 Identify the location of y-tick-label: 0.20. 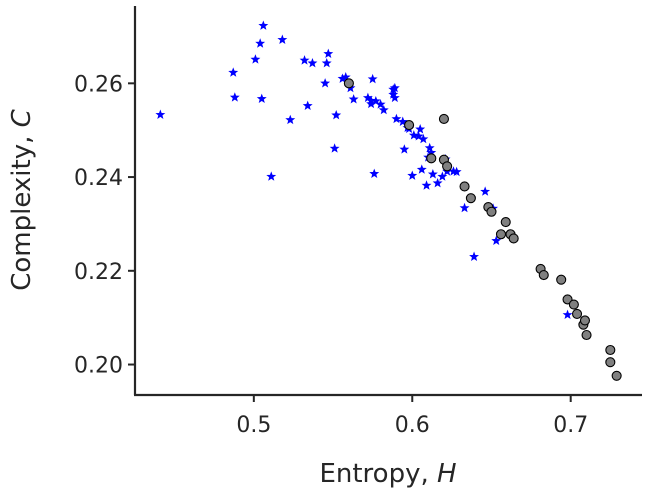
(98, 366).